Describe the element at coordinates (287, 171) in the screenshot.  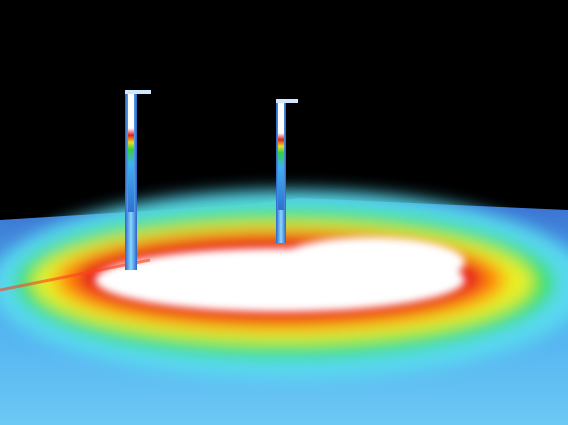
I see `pole-right` at that location.